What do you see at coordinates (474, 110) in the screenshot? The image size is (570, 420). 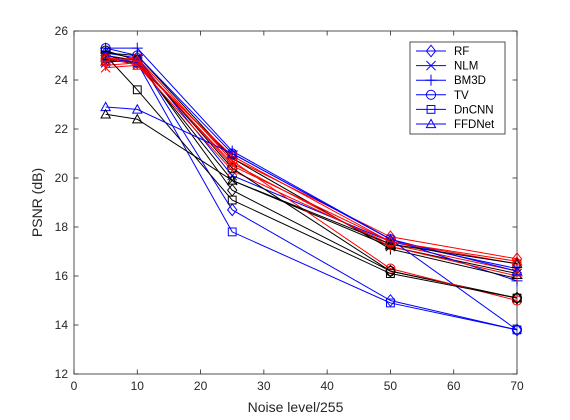 I see `legend-label: DnCNN` at bounding box center [474, 110].